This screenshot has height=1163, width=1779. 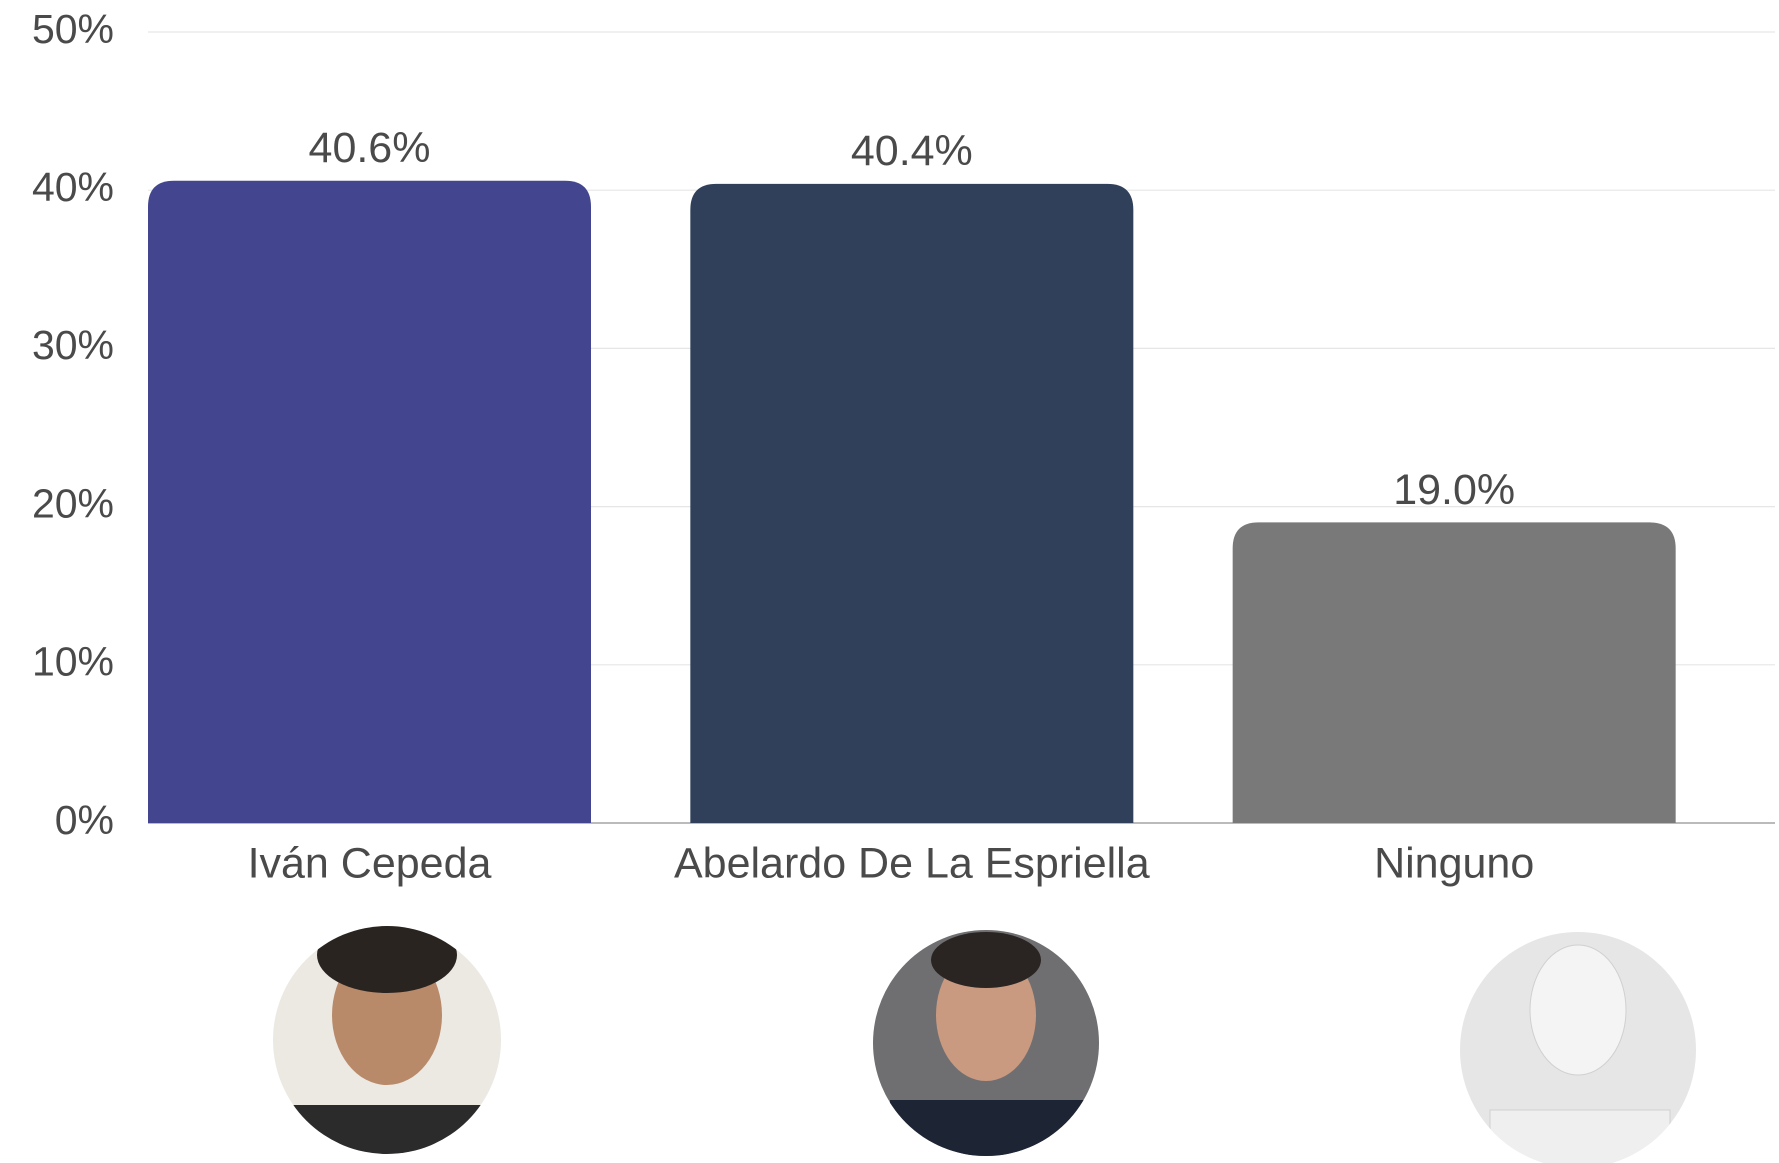 What do you see at coordinates (370, 148) in the screenshot?
I see `value-label: 40.6%` at bounding box center [370, 148].